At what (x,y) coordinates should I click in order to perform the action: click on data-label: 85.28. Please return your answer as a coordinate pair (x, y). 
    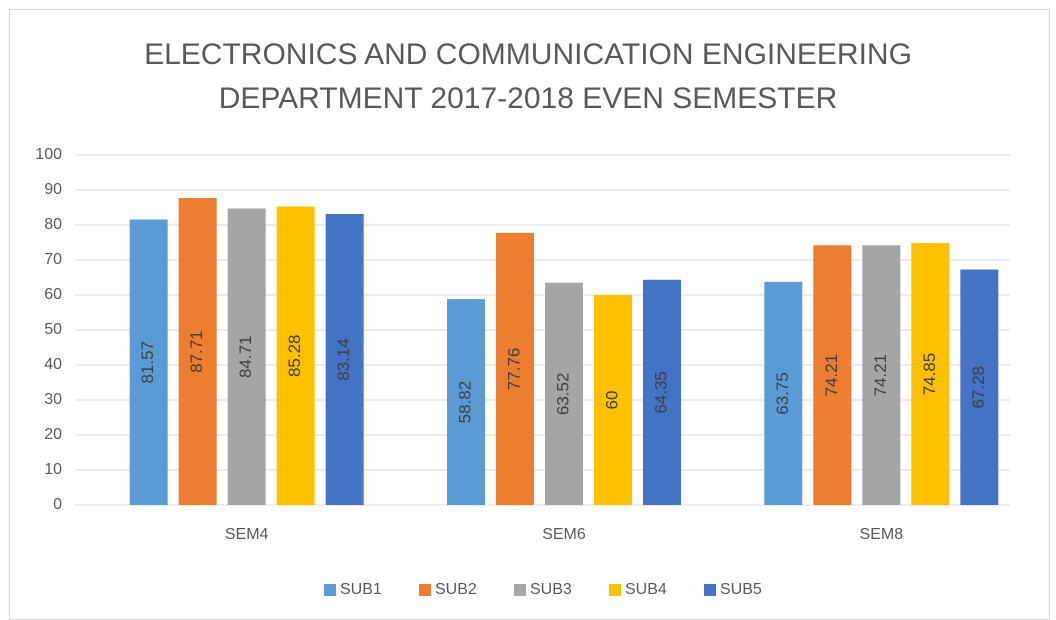
    Looking at the image, I should click on (294, 355).